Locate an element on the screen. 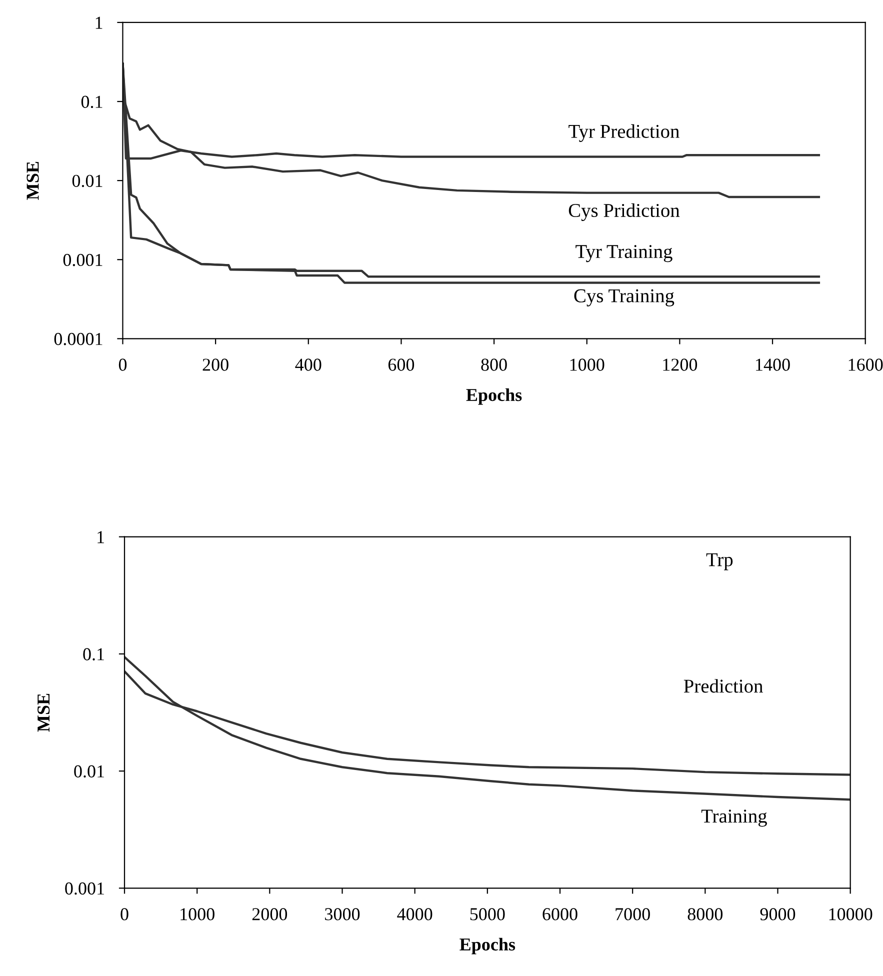  x-tick-label: 7000 is located at coordinates (633, 914).